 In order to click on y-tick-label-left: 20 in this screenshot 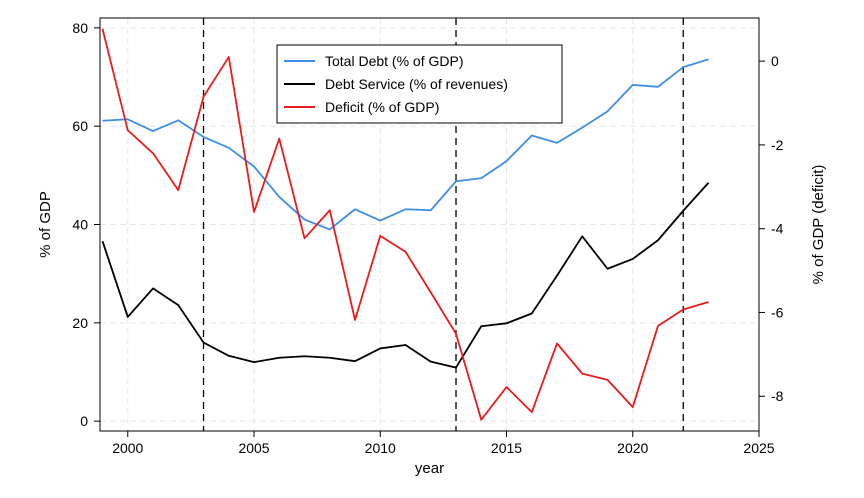, I will do `click(80, 323)`.